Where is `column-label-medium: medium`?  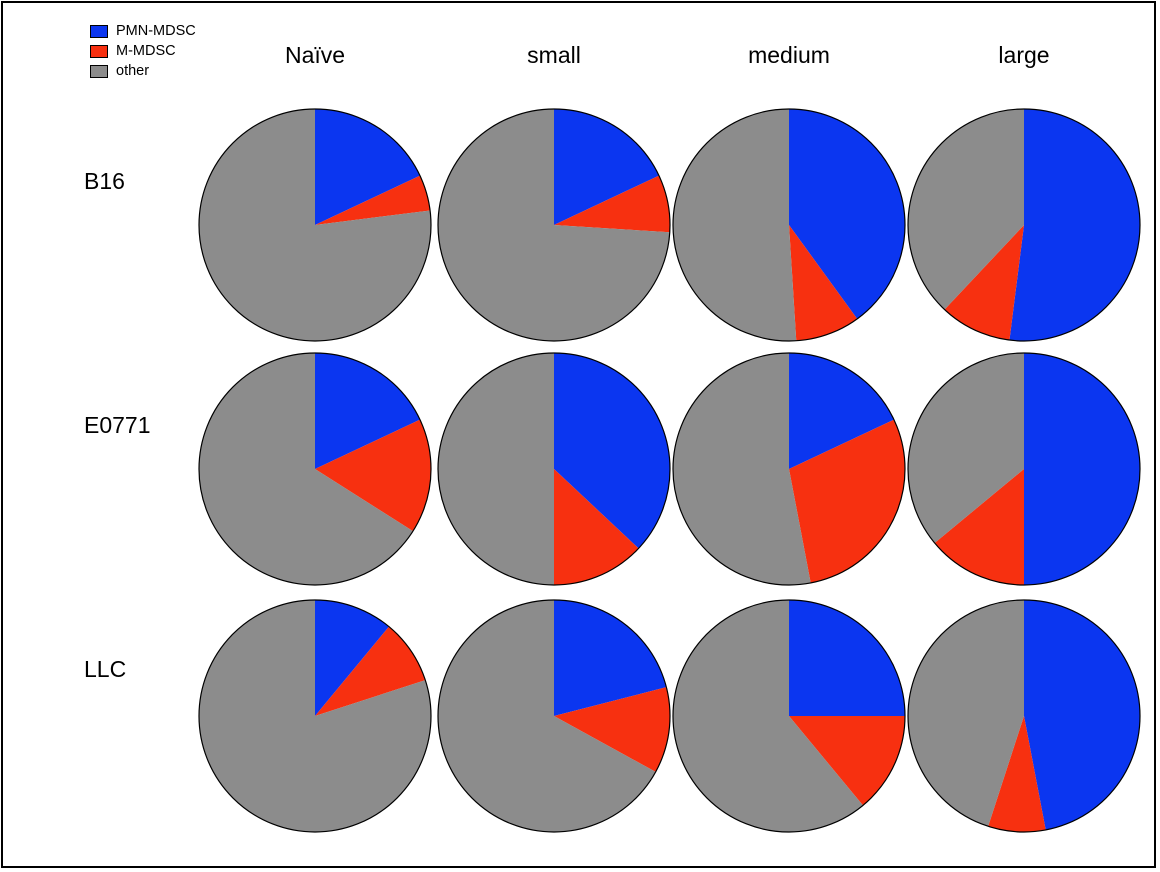 column-label-medium: medium is located at coordinates (789, 55).